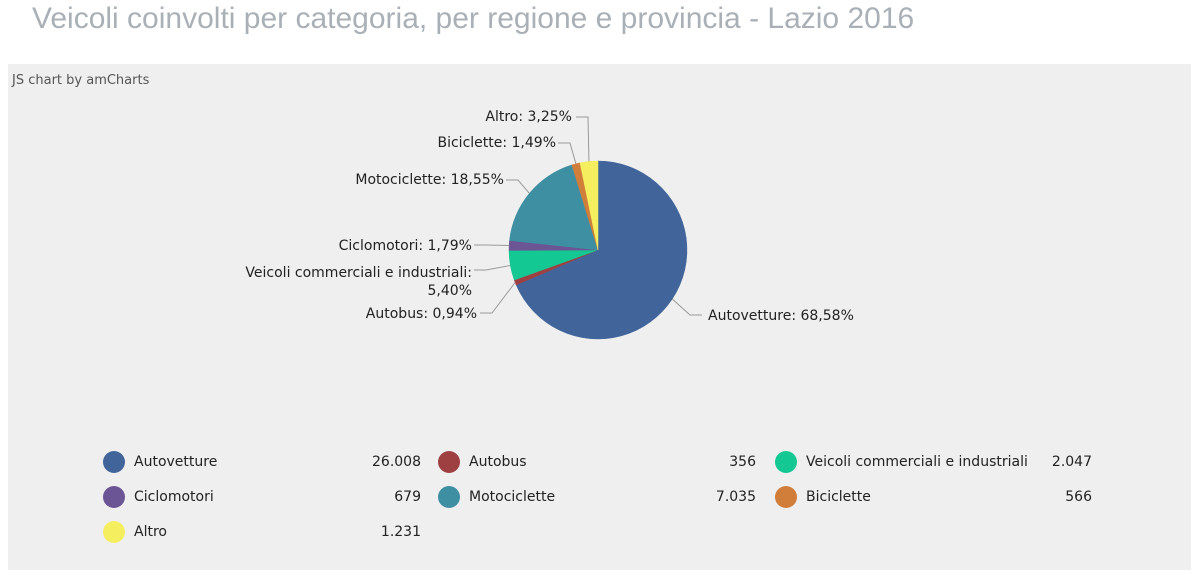 This screenshot has height=575, width=1200. What do you see at coordinates (492, 267) in the screenshot?
I see `leader-line-veicoli-commerciali-e-industriali` at bounding box center [492, 267].